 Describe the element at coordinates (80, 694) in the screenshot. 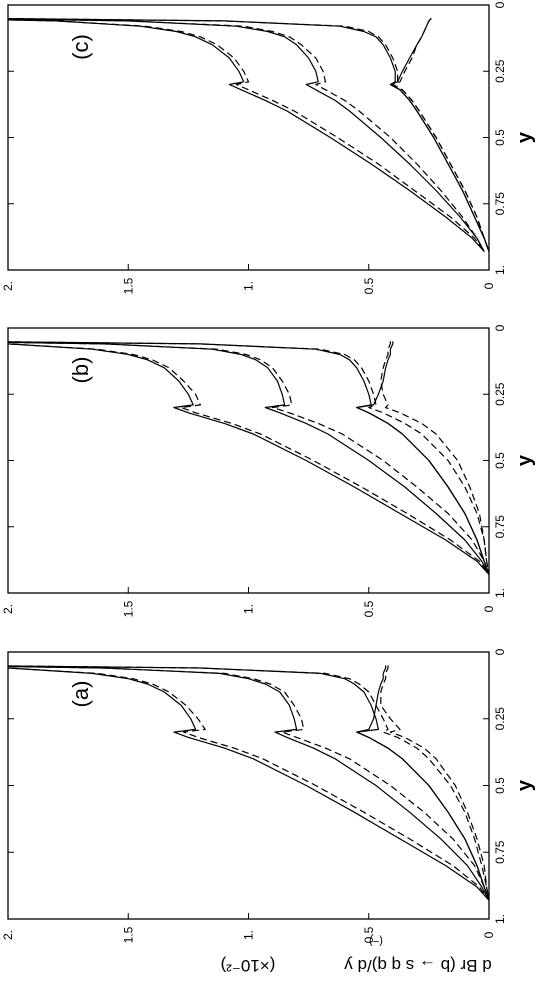

I see `panel-label: (a)` at that location.